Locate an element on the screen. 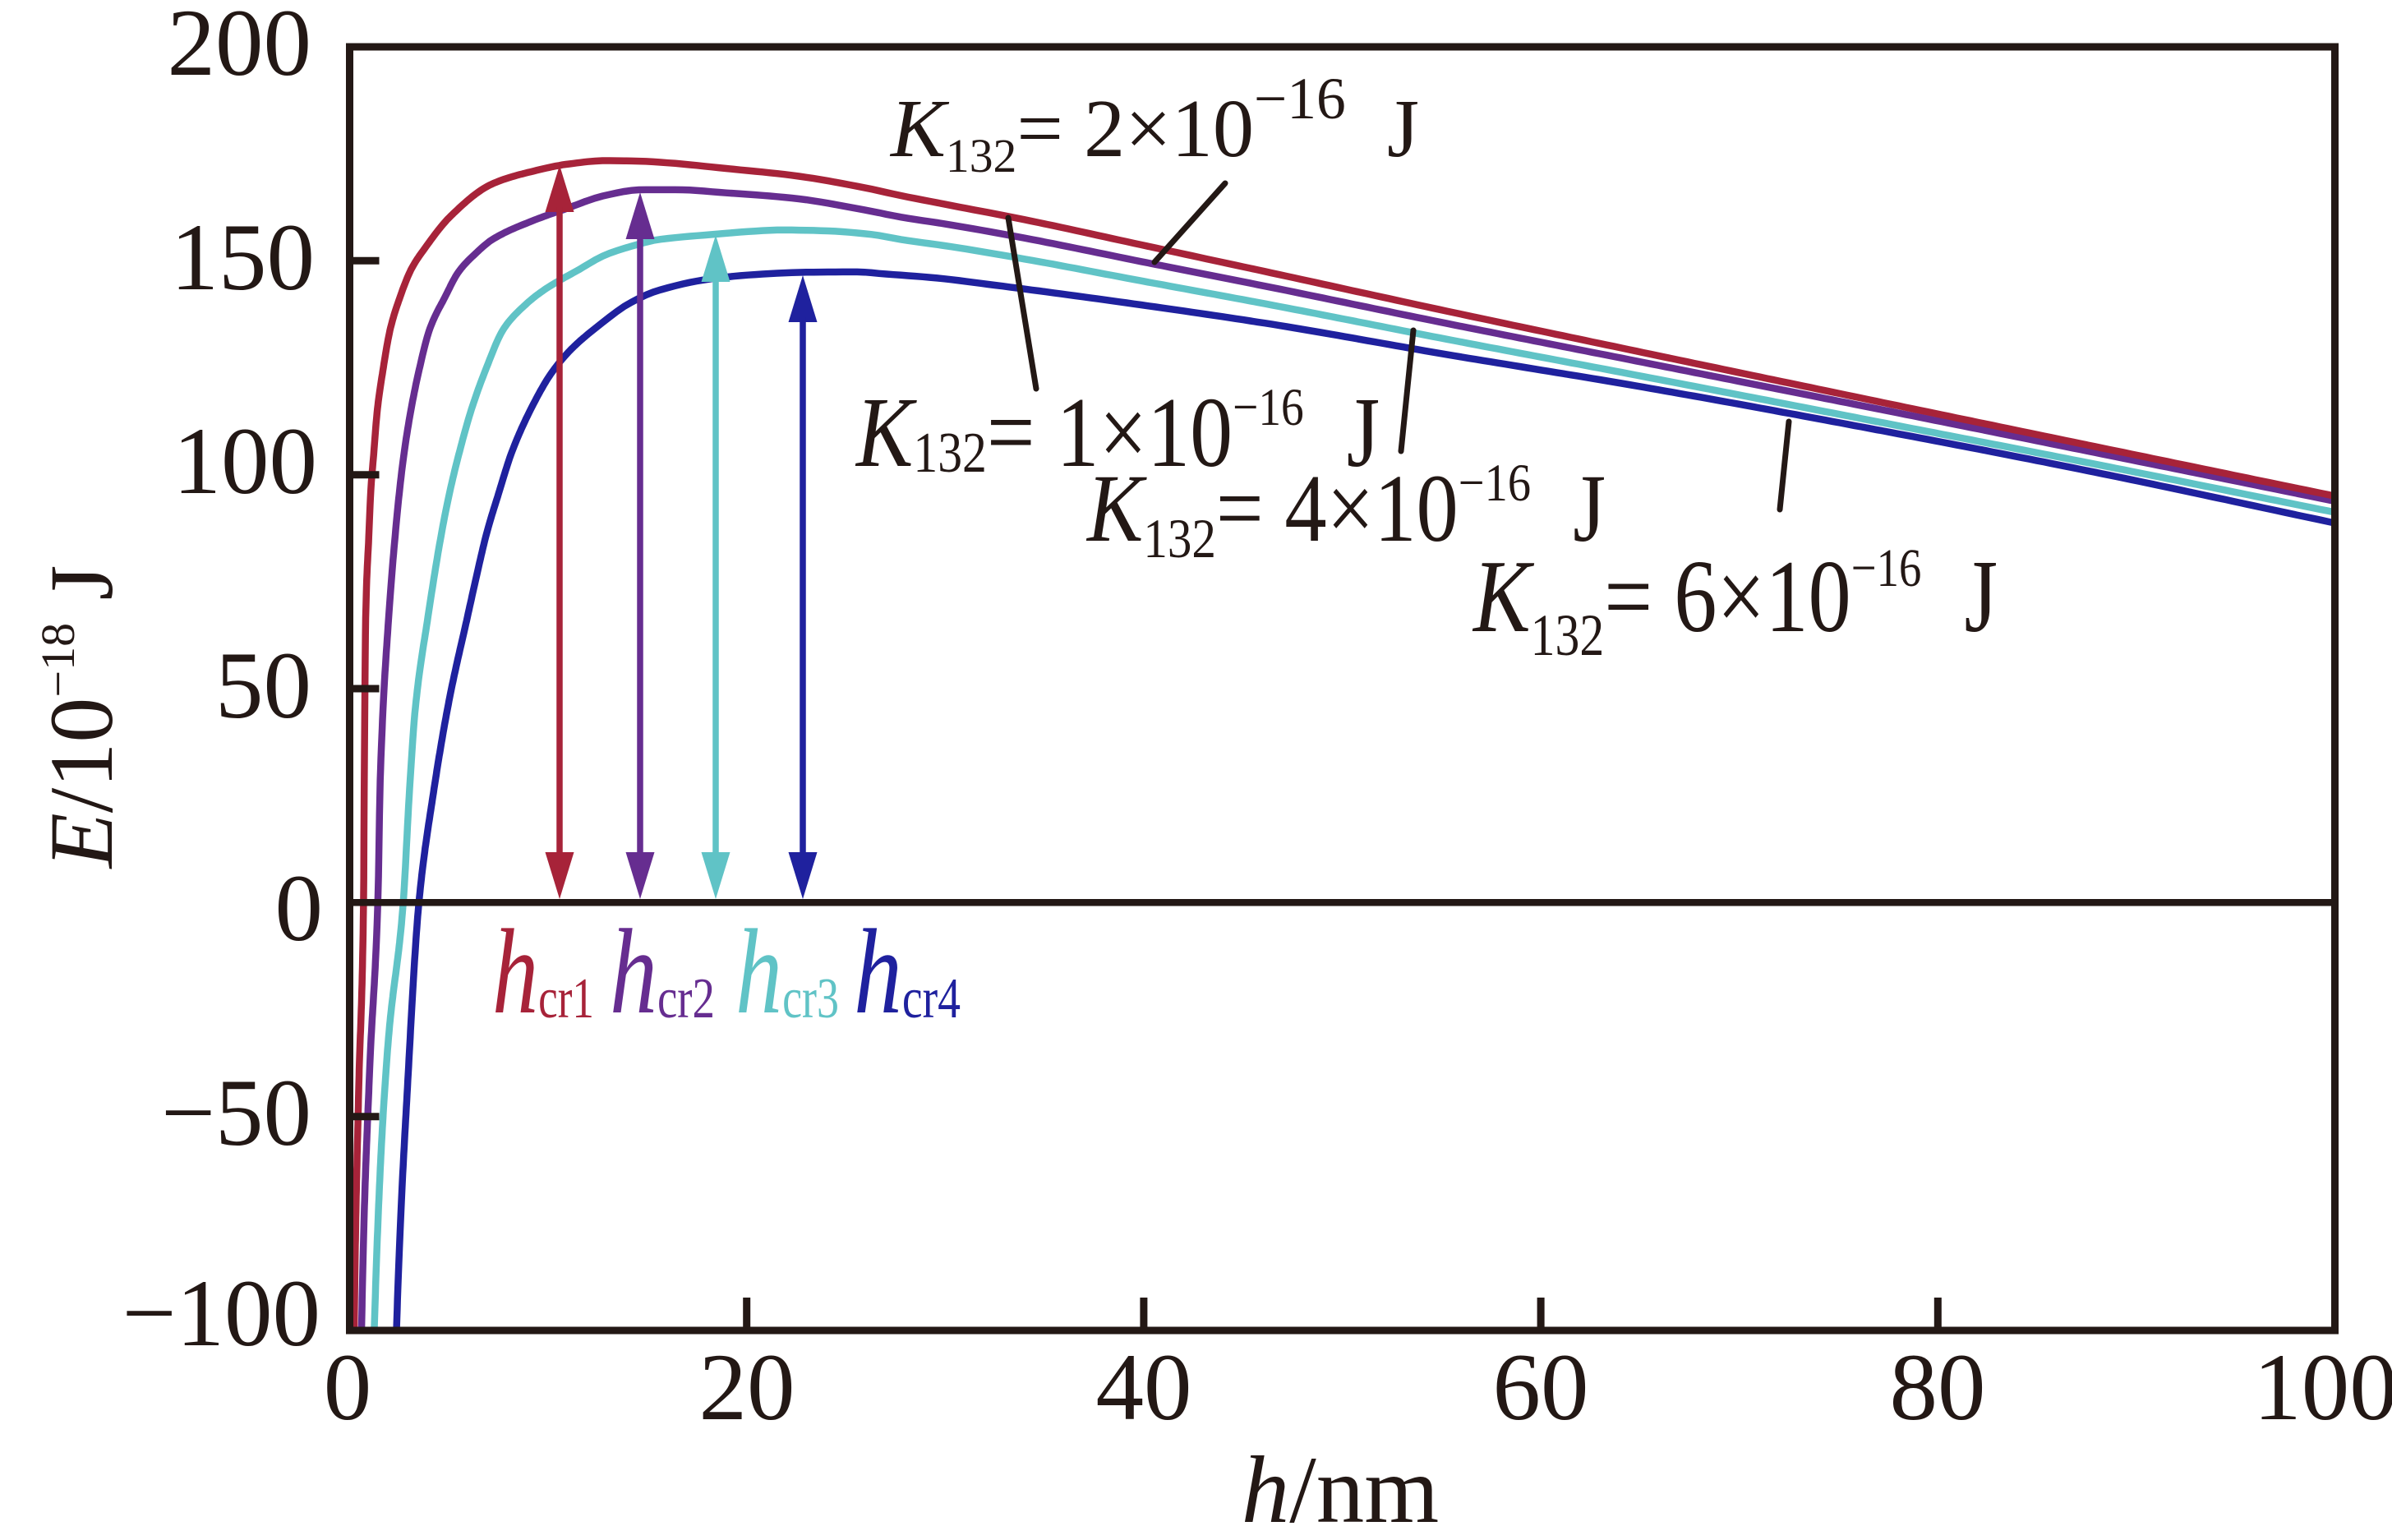 This screenshot has height=1540, width=2392. svg-text: K132= 4×10−16 J is located at coordinates (1345, 512).